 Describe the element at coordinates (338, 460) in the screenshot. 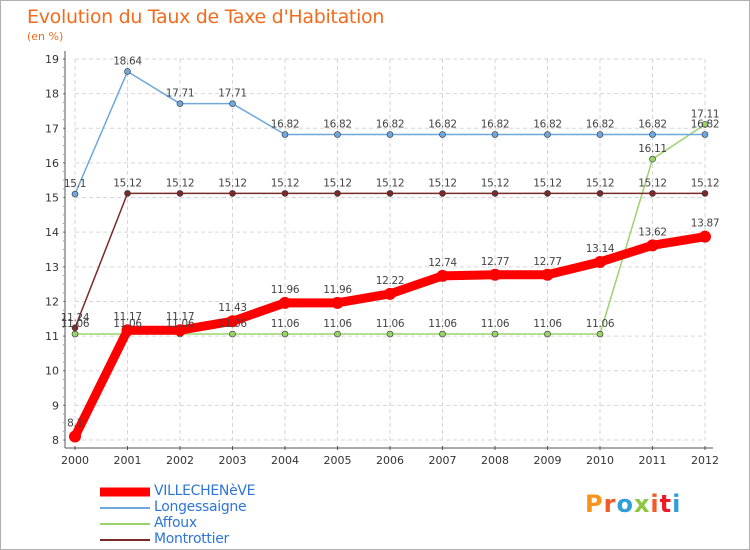

I see `x-tick-label: 2005` at that location.